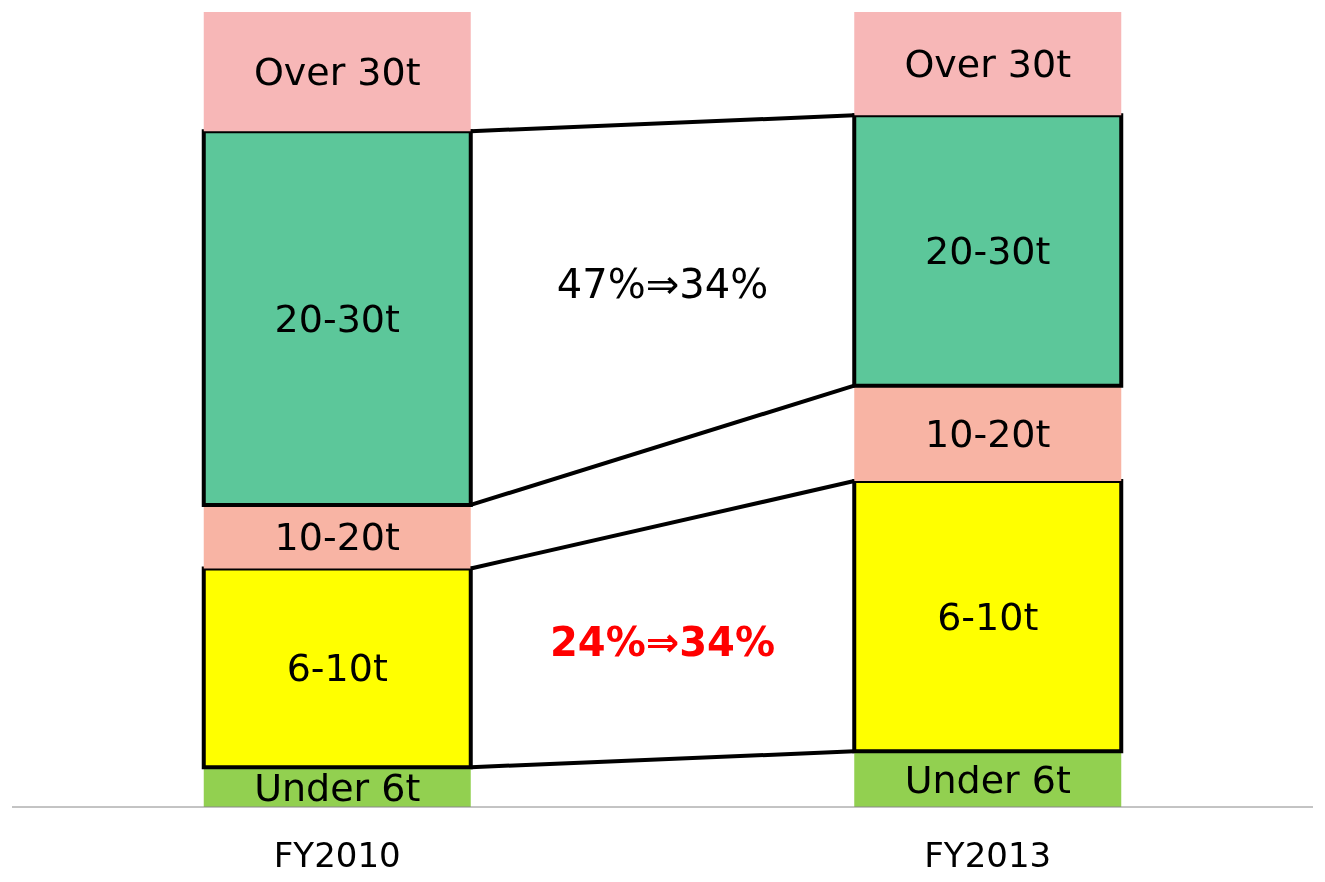 The image size is (1325, 882). I want to click on series-label: 6-10t, so click(337, 668).